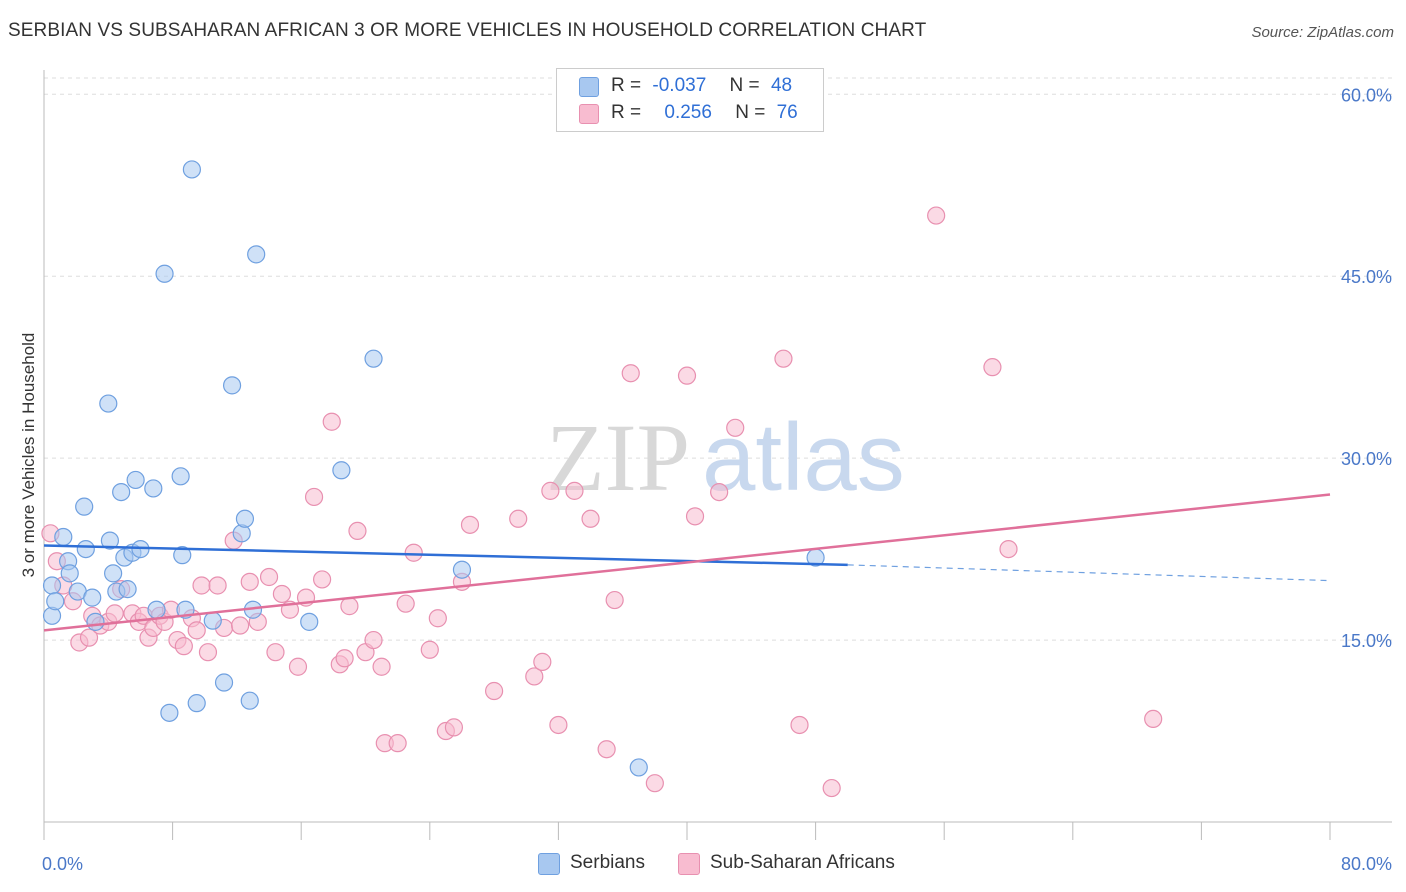  I want to click on serbians-trend-line-extension, so click(1089, 573).